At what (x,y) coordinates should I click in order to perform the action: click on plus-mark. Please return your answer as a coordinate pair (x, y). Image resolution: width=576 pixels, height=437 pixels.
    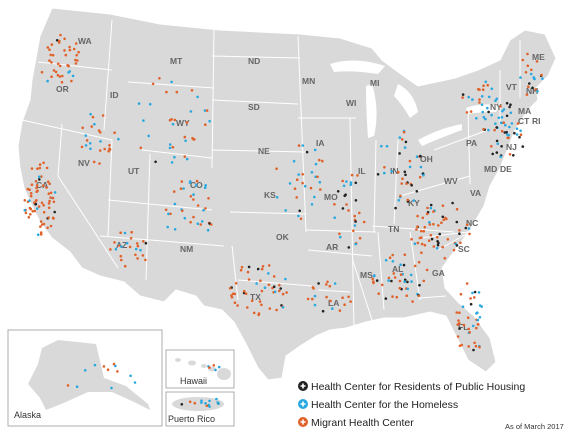
    Looking at the image, I should click on (303, 386).